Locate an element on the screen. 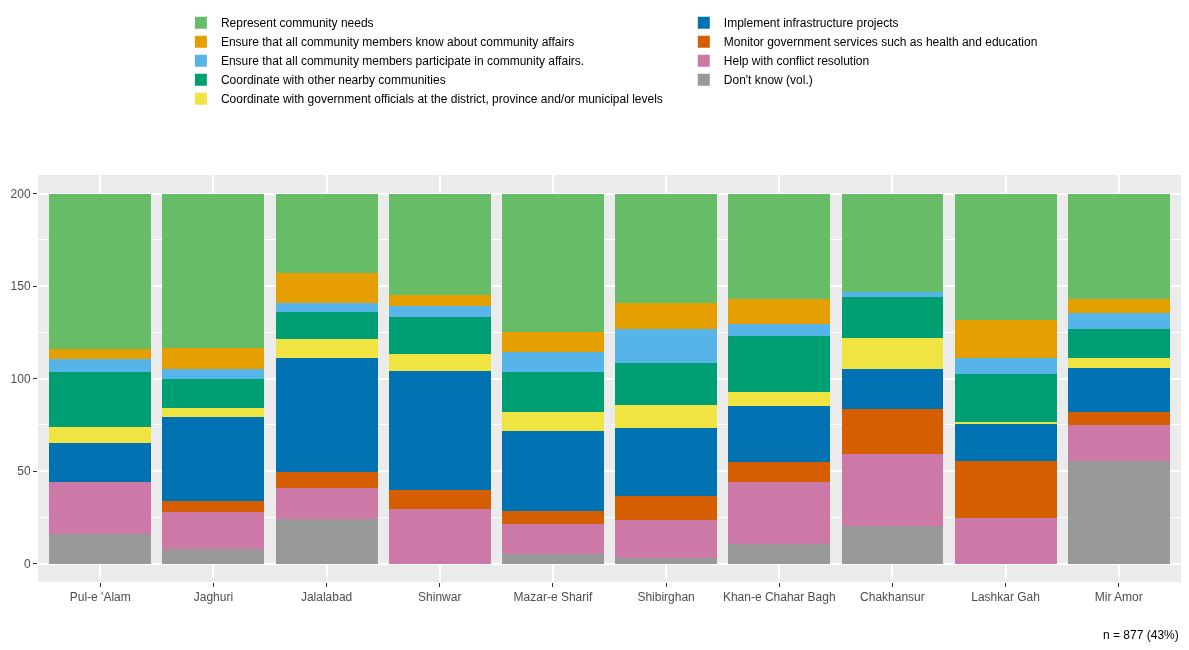  y-tick-label: 150 is located at coordinates (20, 286).